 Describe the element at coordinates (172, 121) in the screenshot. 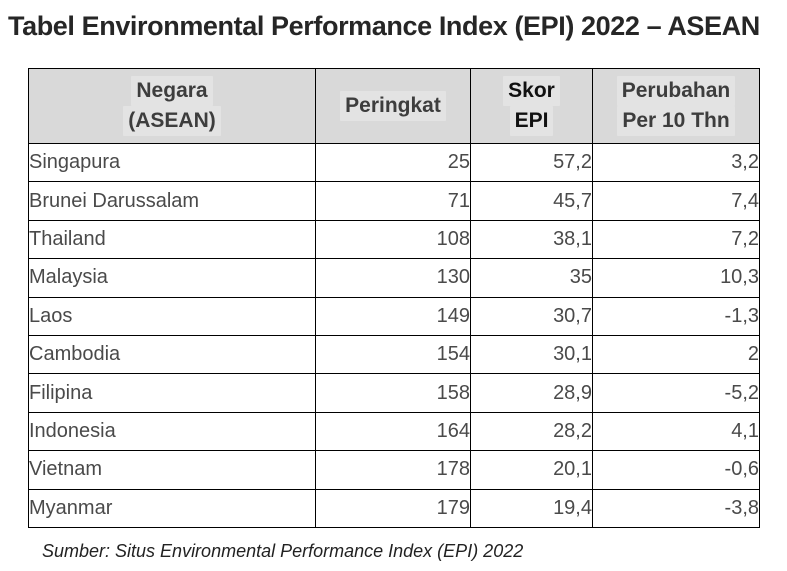

I see `header-negara-line2: (ASEAN)` at that location.